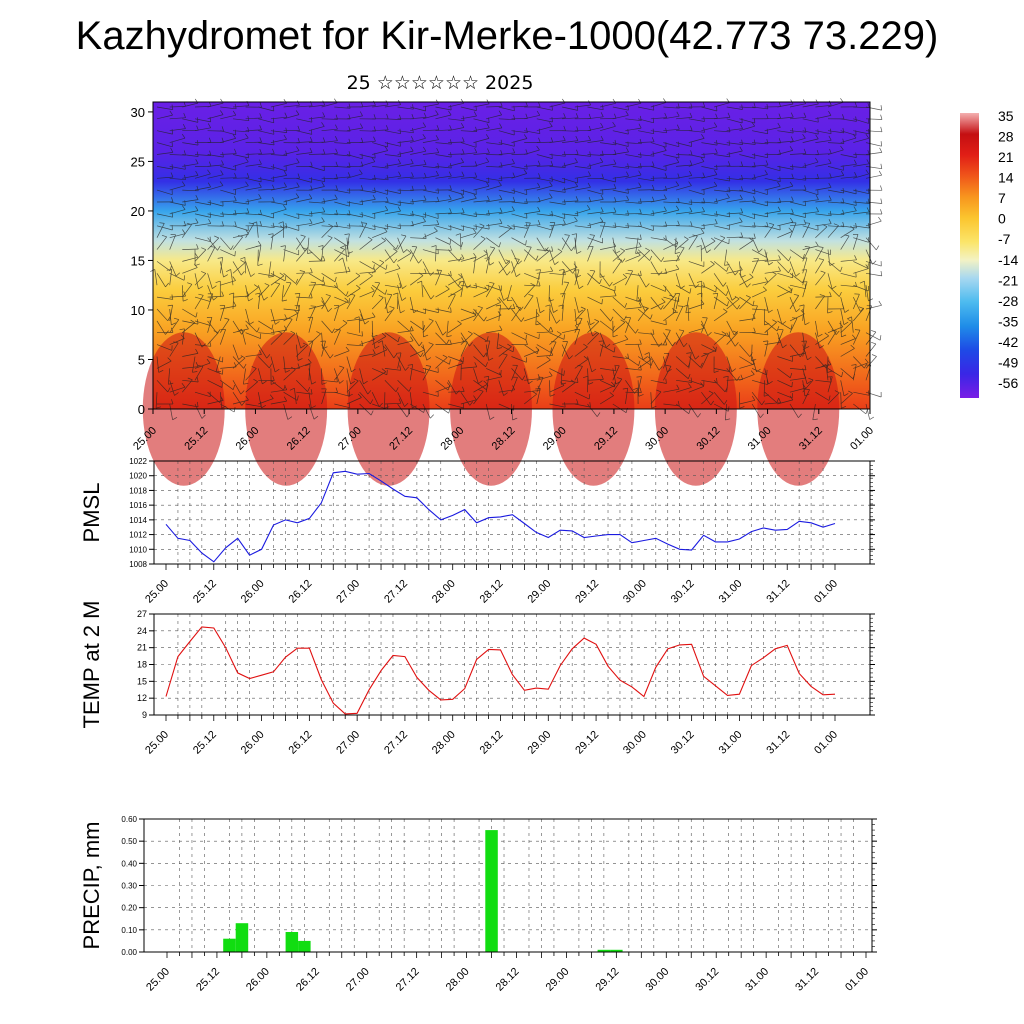 The width and height of the screenshot is (1024, 1024). Describe the element at coordinates (138, 549) in the screenshot. I see `y-tick-label: 1010` at that location.